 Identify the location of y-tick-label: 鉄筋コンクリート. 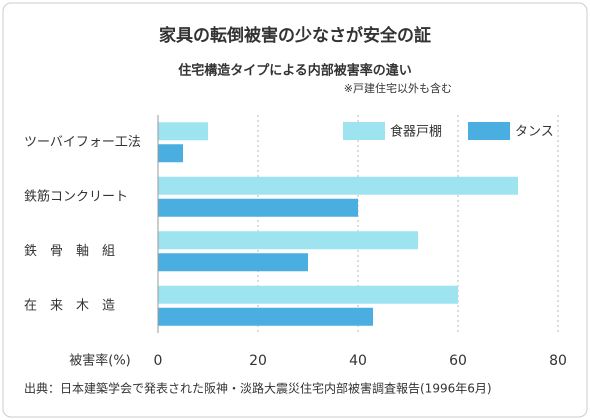
(76, 196).